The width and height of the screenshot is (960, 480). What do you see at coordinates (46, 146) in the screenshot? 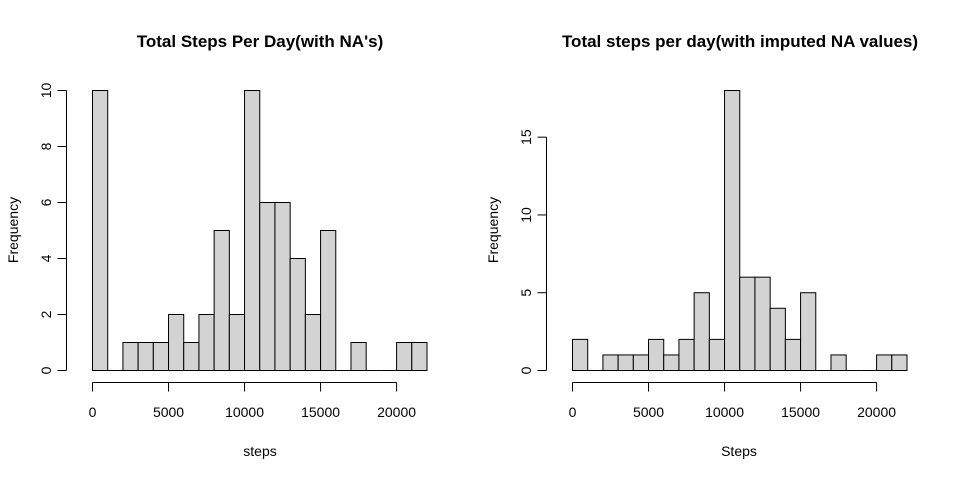
I see `y-tick-label: 8` at bounding box center [46, 146].